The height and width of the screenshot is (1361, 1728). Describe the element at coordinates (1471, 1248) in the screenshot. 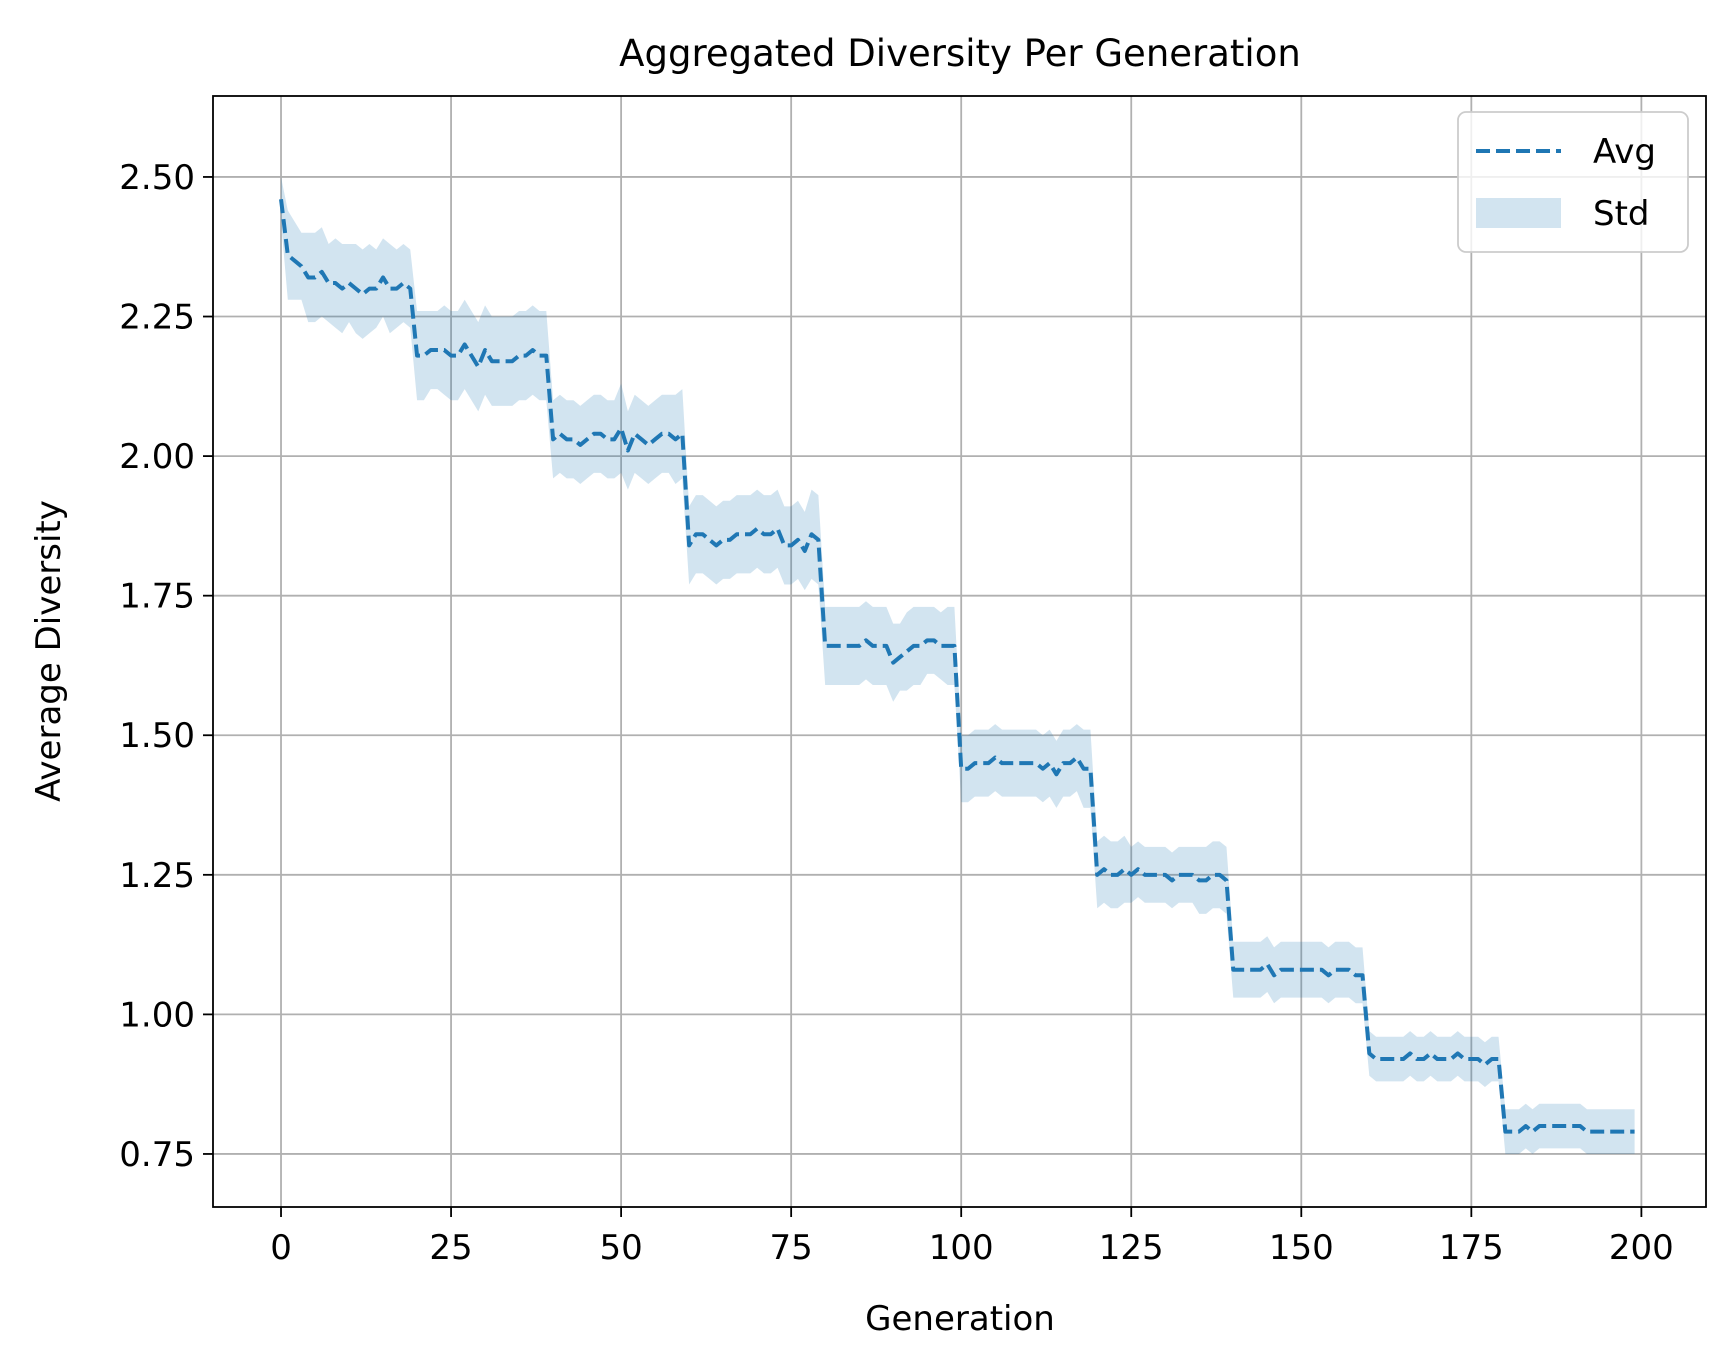

I see `x-tick-label: 175` at that location.